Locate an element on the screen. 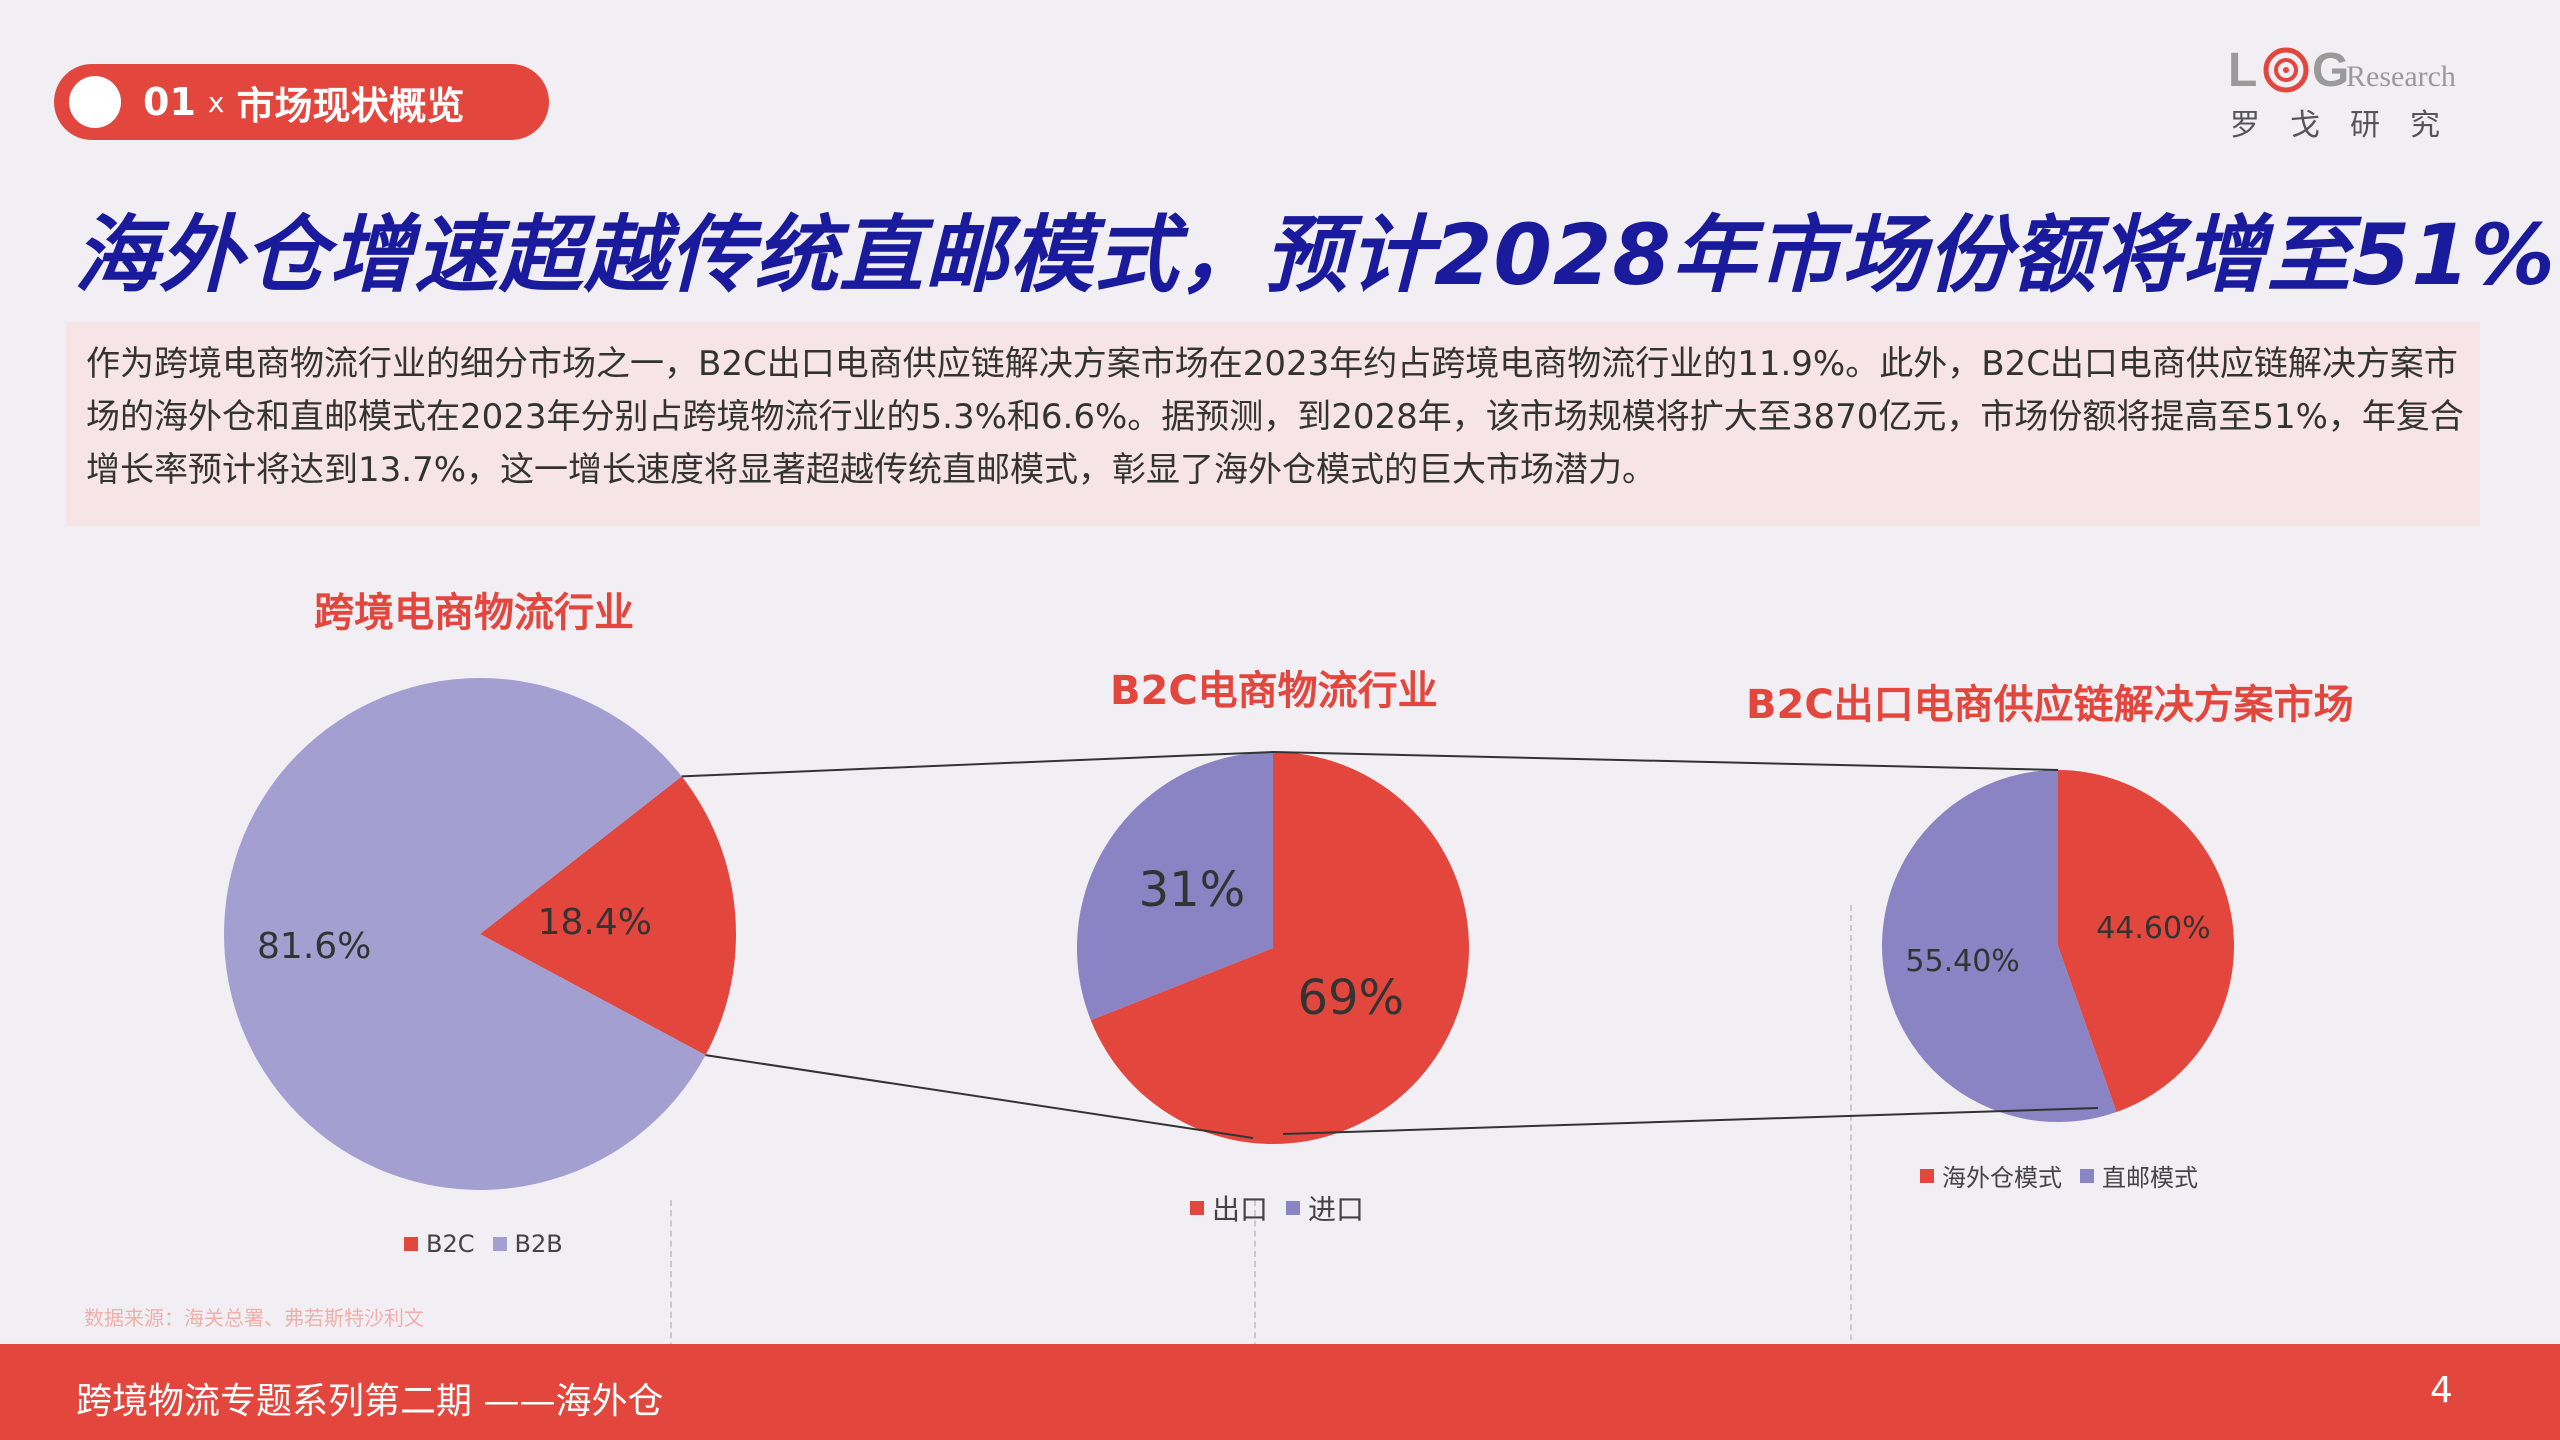 Image resolution: width=2560 pixels, height=1440 pixels. pie-label-海外仓模式: 44.60% is located at coordinates (2153, 928).